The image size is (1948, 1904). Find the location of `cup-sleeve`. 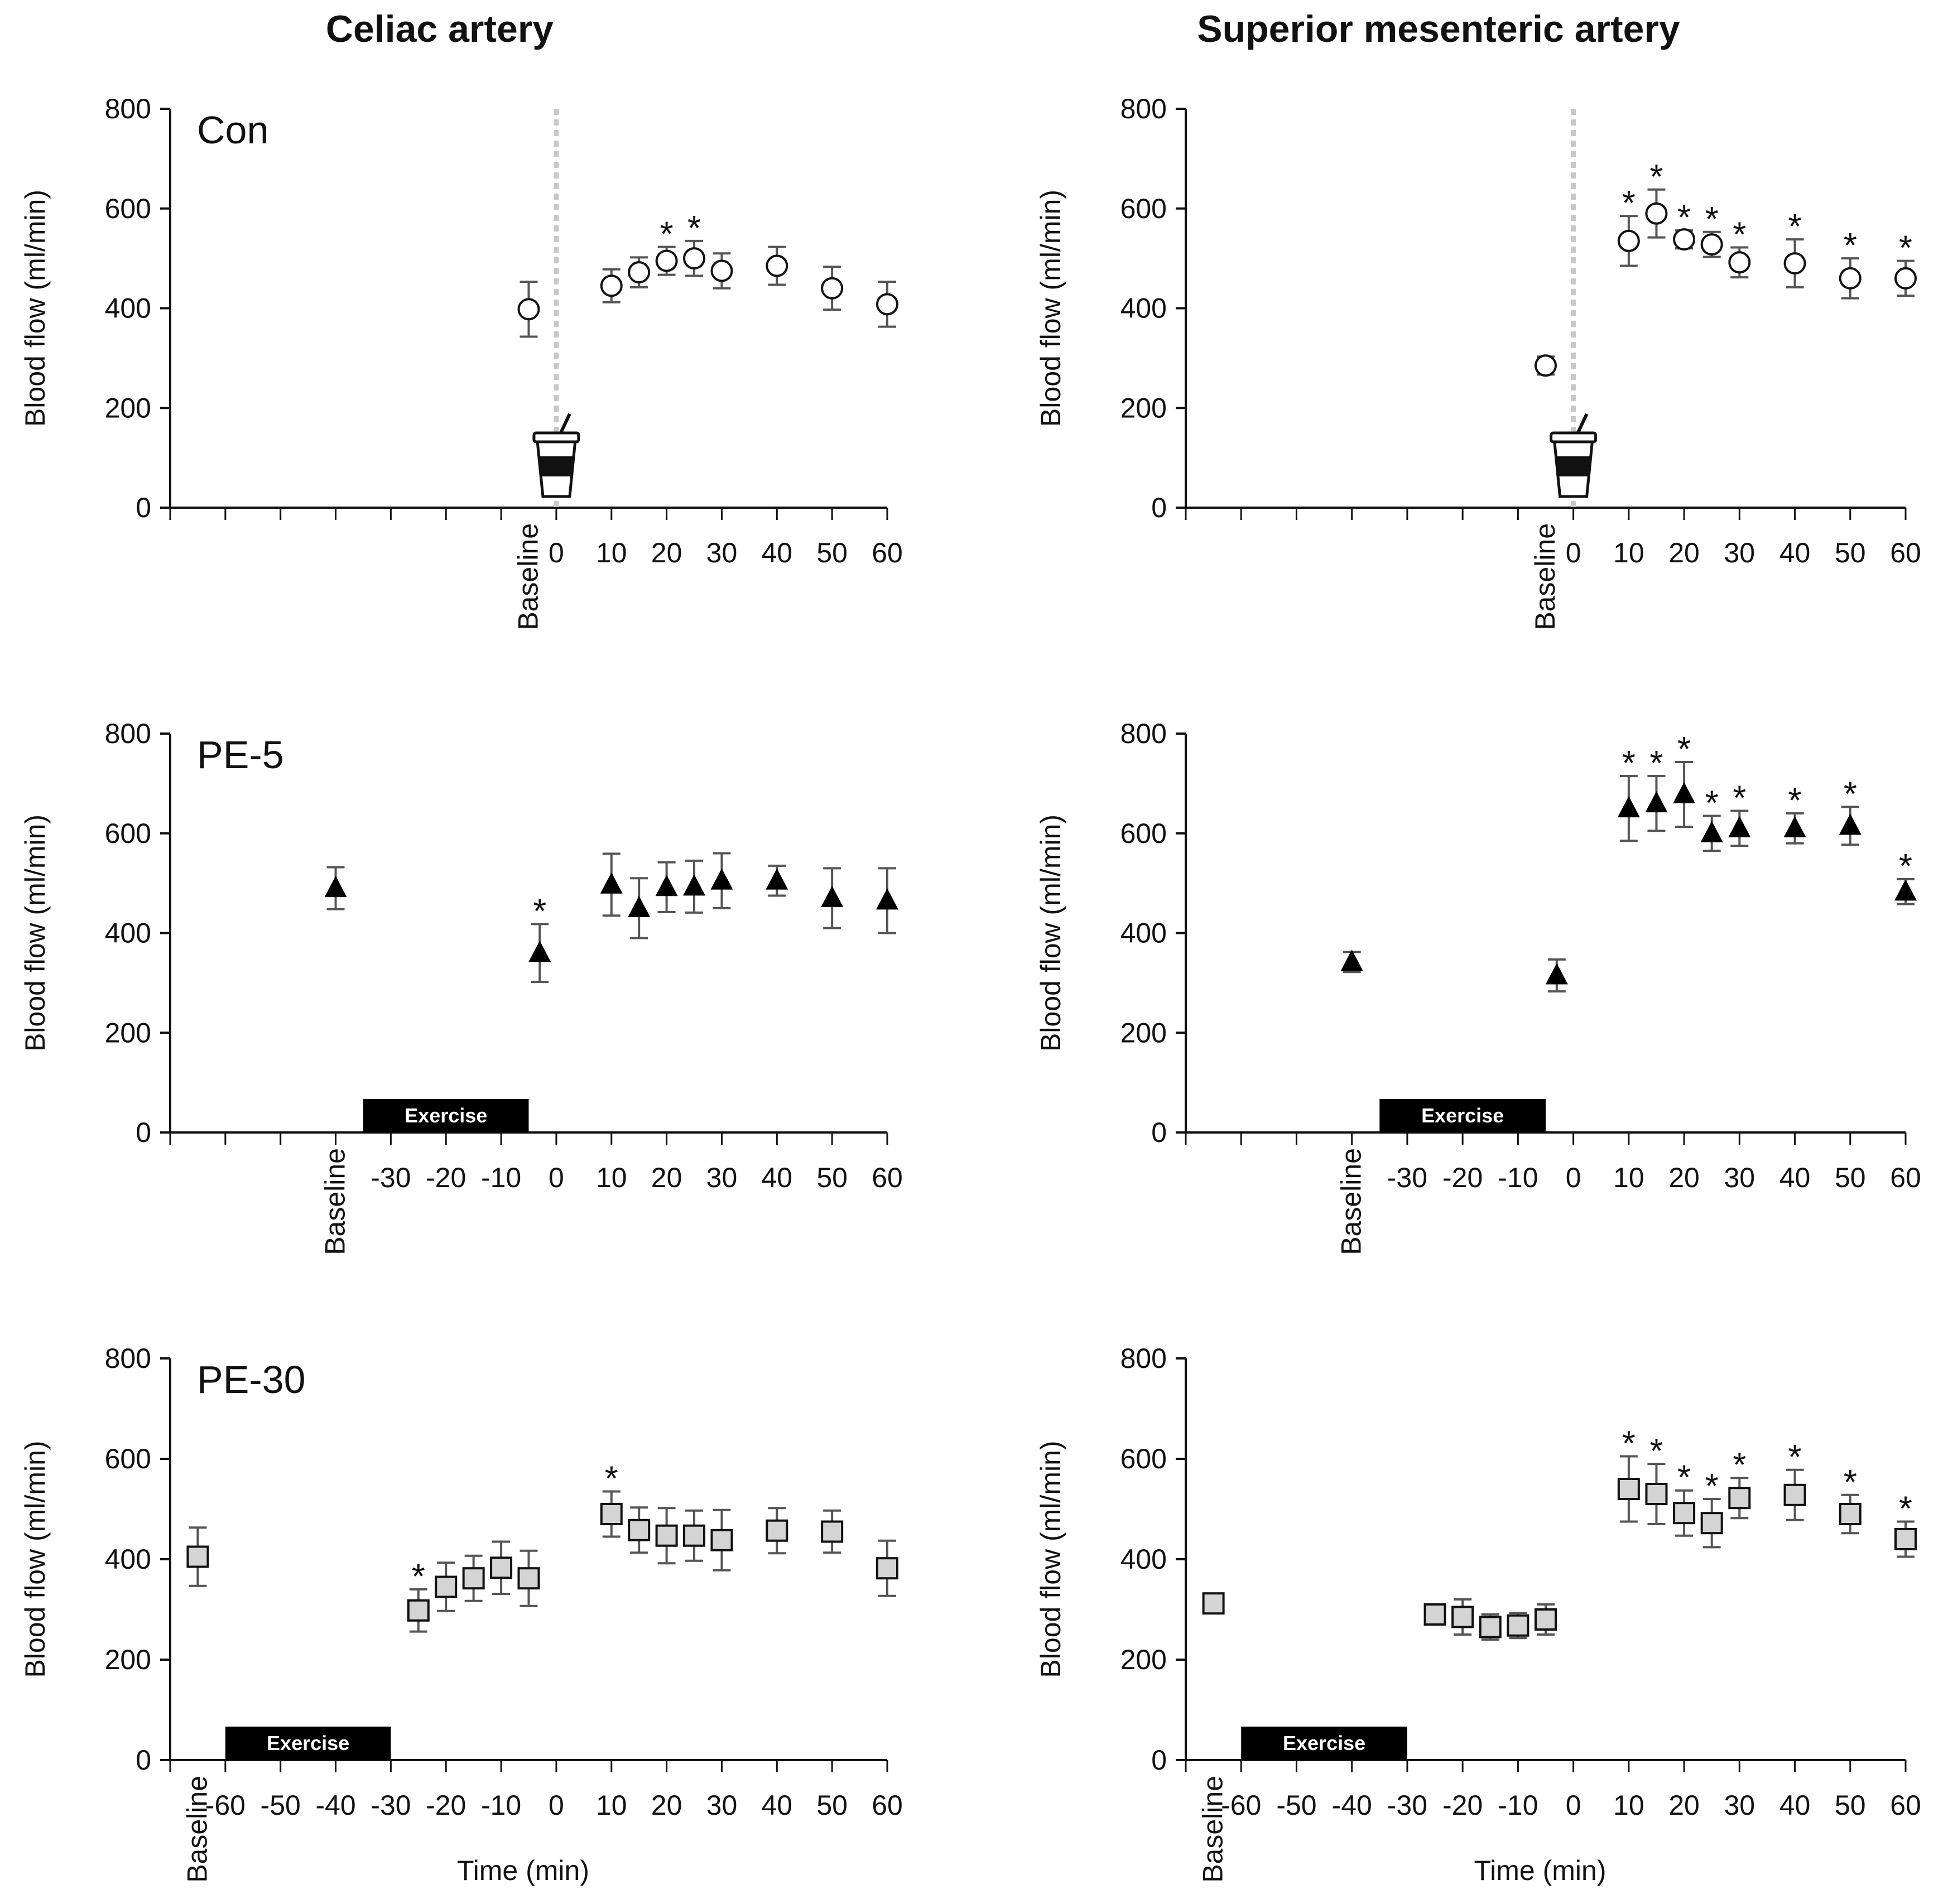

cup-sleeve is located at coordinates (1573, 466).